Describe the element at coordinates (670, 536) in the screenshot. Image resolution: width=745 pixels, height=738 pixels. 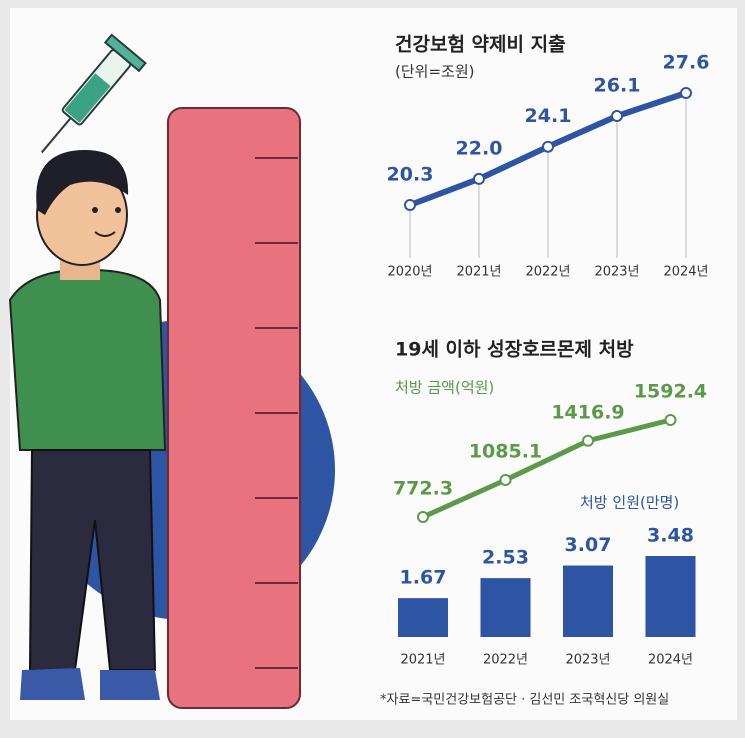
I see `value-label: 3.48` at that location.